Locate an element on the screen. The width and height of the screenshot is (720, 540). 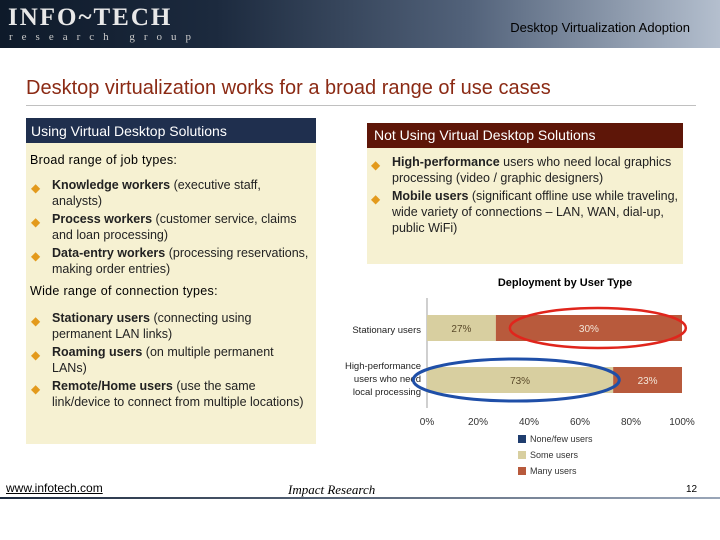
header-title: Desktop Virtualization Adoption is located at coordinates (600, 27).